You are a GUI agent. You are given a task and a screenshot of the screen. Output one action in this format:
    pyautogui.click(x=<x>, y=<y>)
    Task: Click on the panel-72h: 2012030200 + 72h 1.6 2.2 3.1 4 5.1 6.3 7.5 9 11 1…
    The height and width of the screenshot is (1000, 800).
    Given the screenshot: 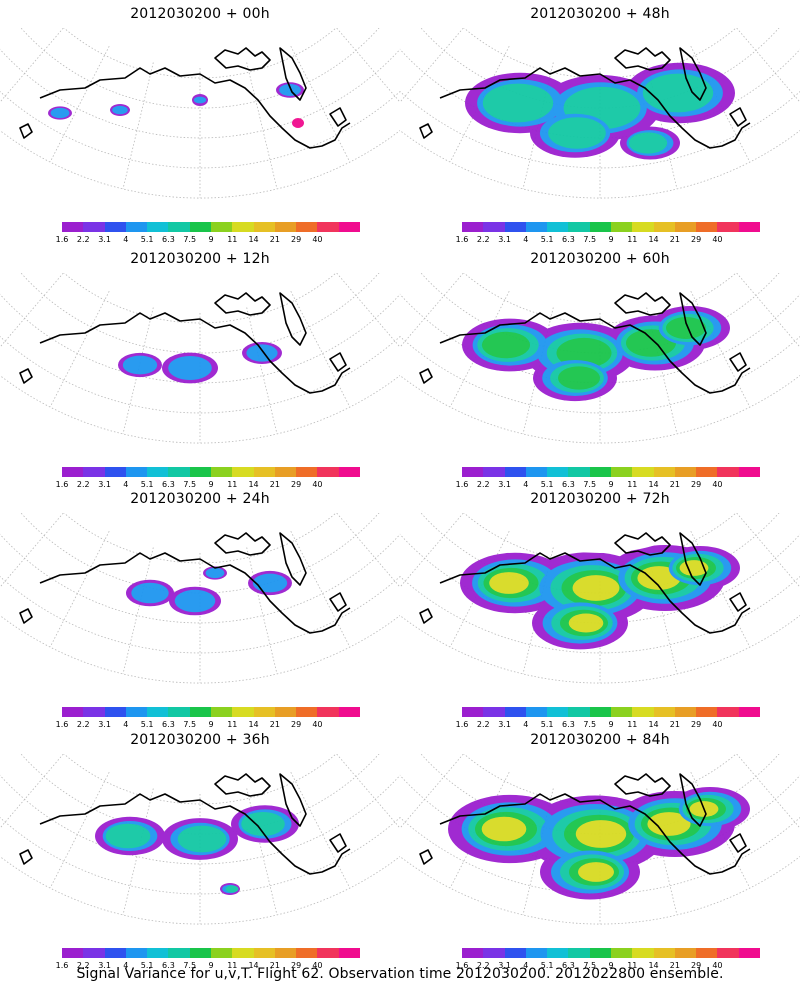 What is the action you would take?
    pyautogui.click(x=600, y=607)
    